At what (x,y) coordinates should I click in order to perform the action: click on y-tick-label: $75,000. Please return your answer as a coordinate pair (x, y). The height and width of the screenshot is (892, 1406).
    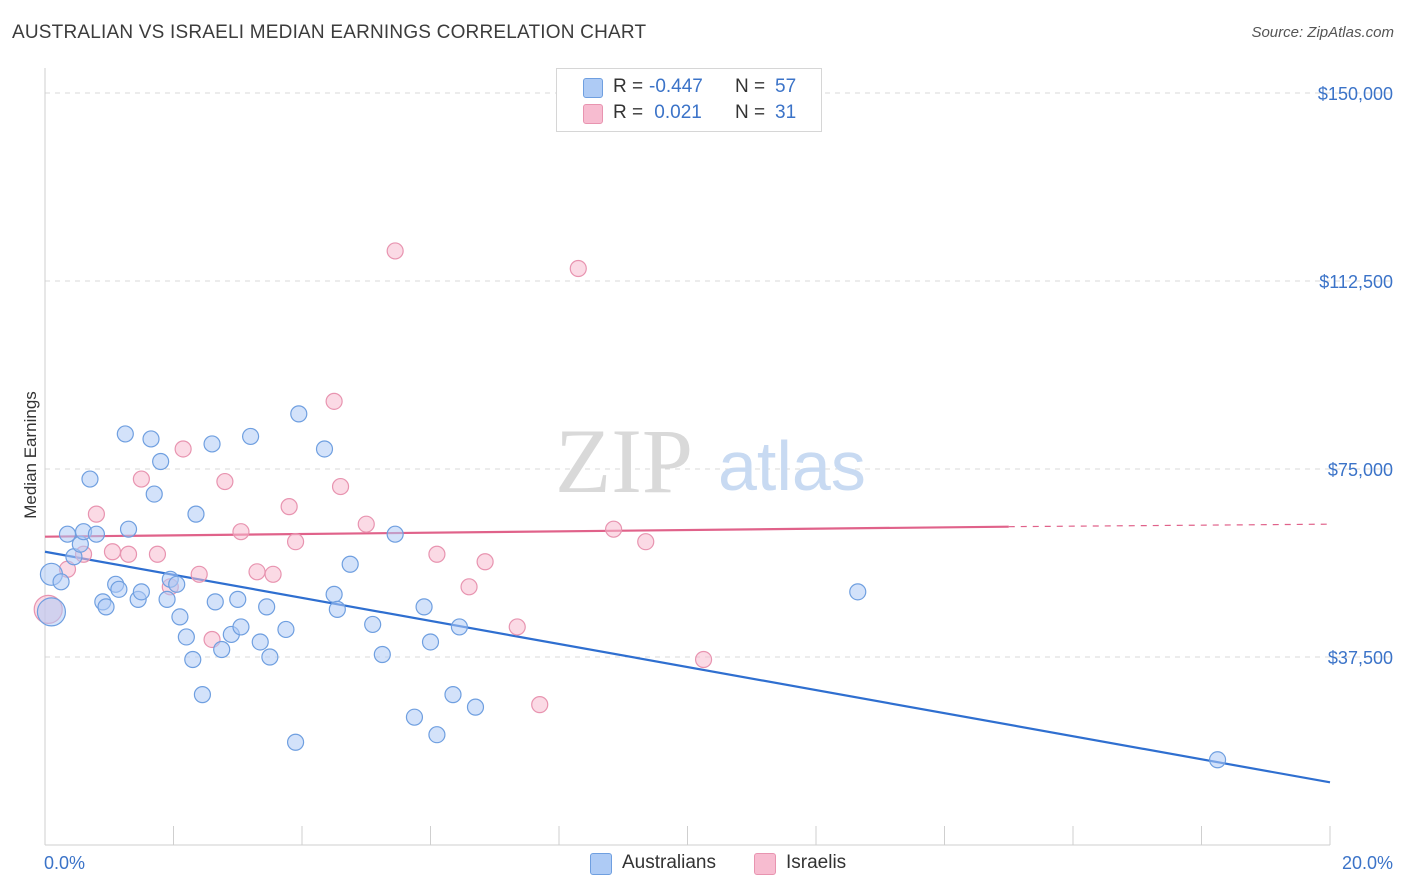
    Looking at the image, I should click on (1360, 470).